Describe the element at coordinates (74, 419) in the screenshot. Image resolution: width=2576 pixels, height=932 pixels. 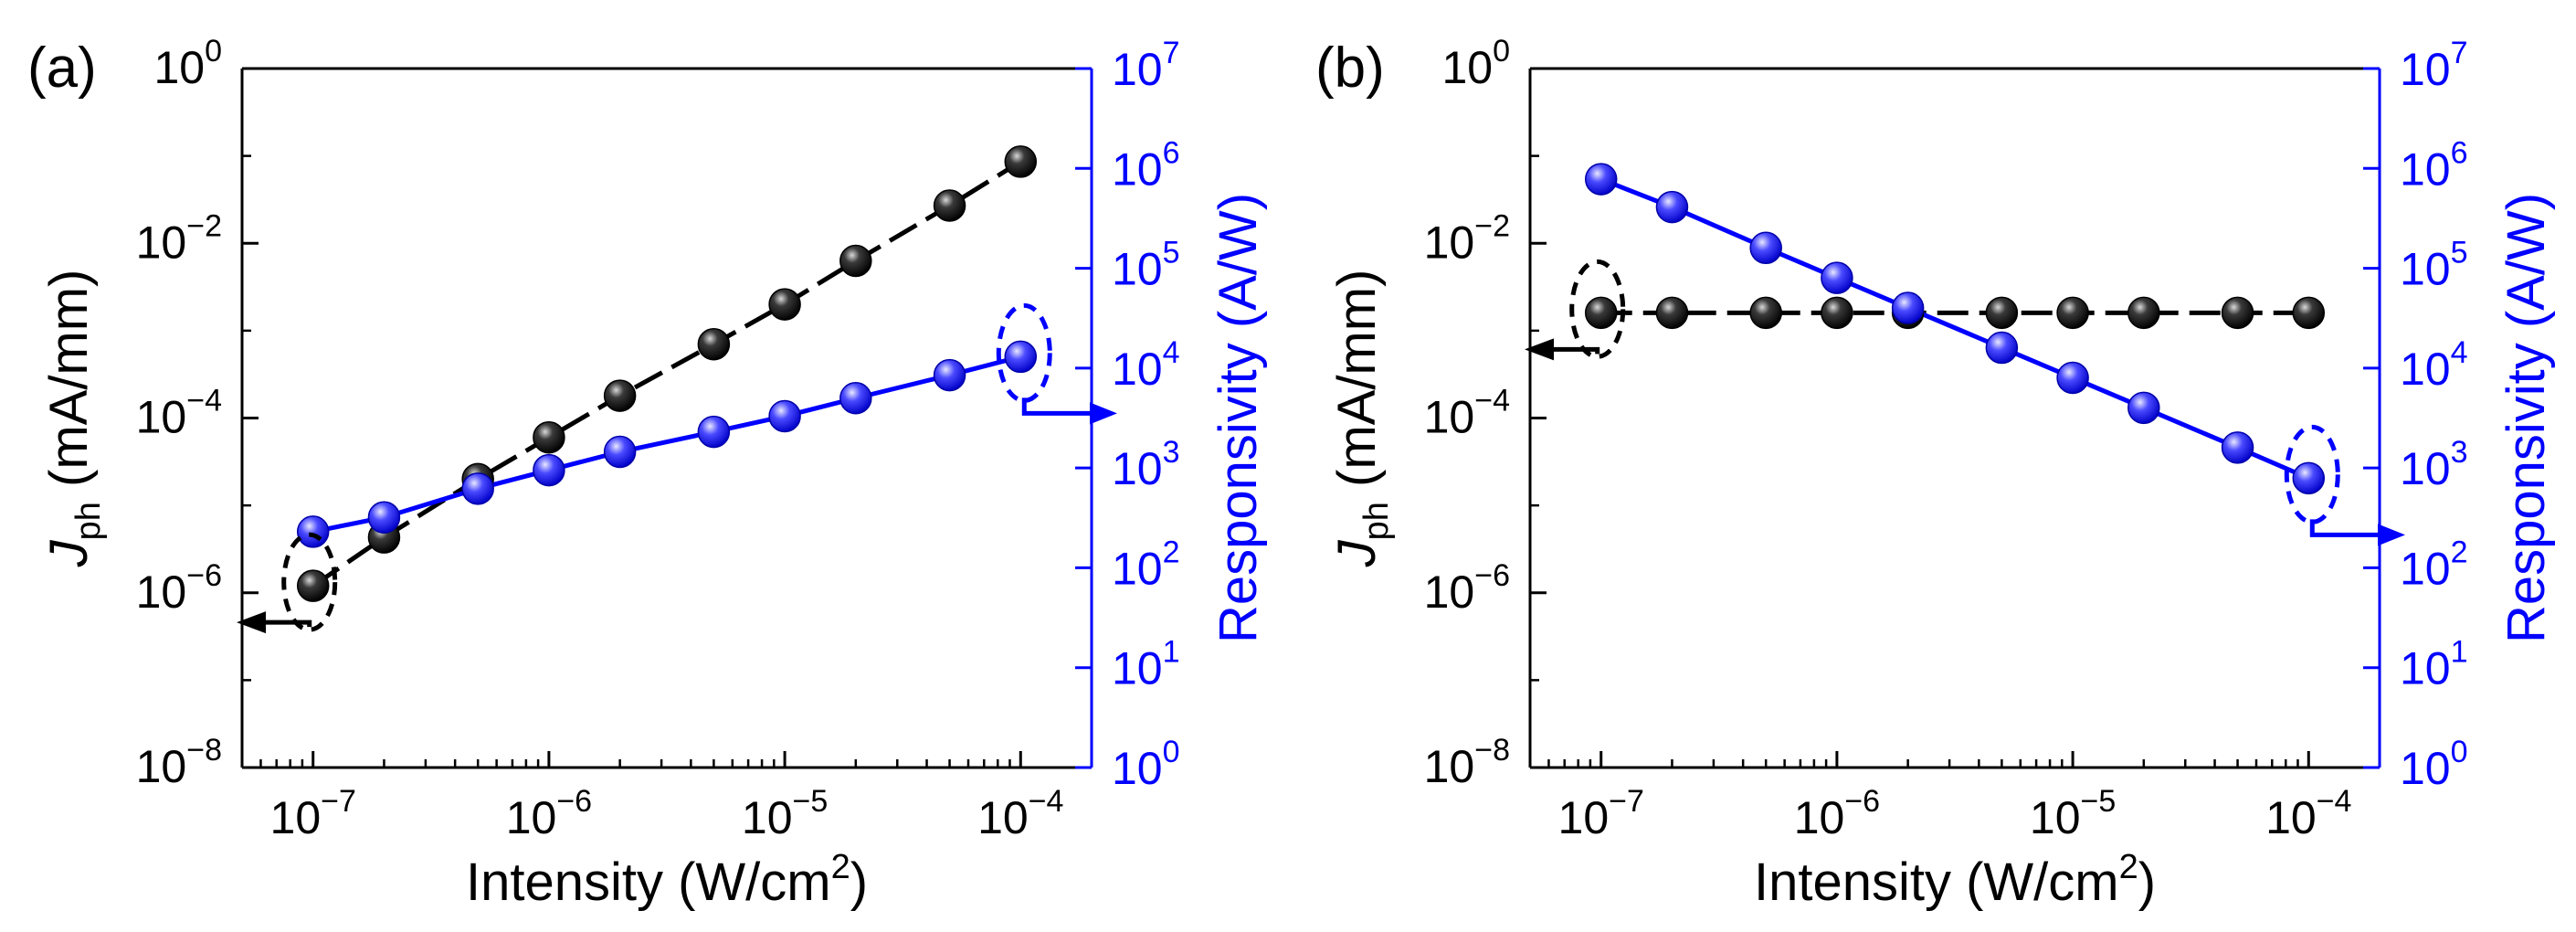
I see `left-y-axis-title: Jph (mA/mm)` at that location.